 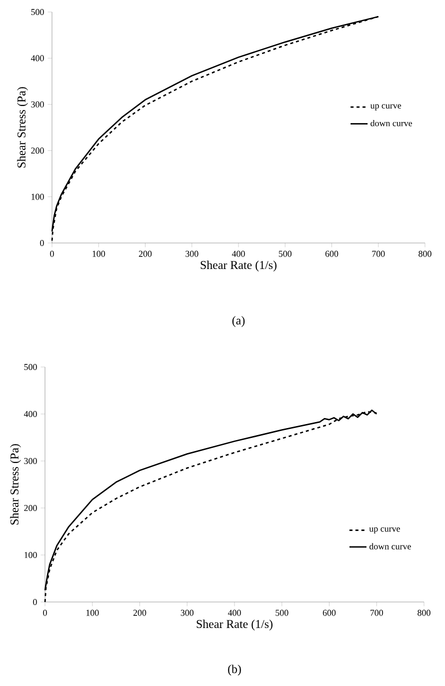 I want to click on text: (a), so click(x=238, y=321).